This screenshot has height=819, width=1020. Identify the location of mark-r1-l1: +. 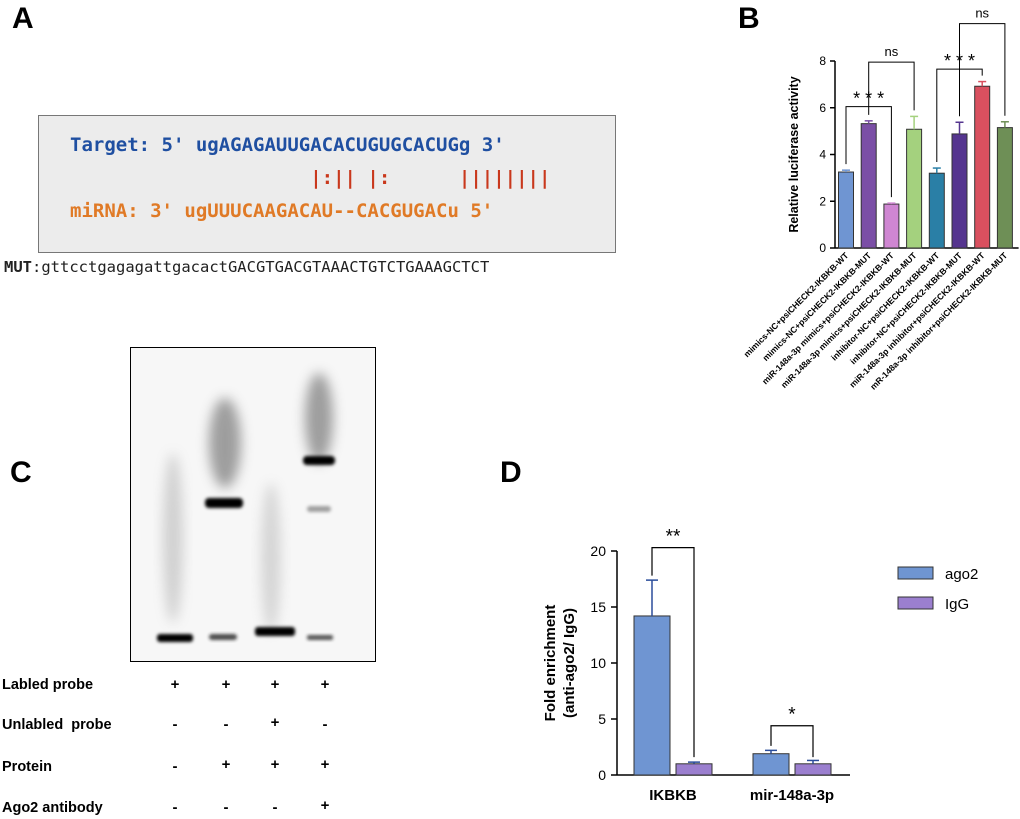
(175, 684).